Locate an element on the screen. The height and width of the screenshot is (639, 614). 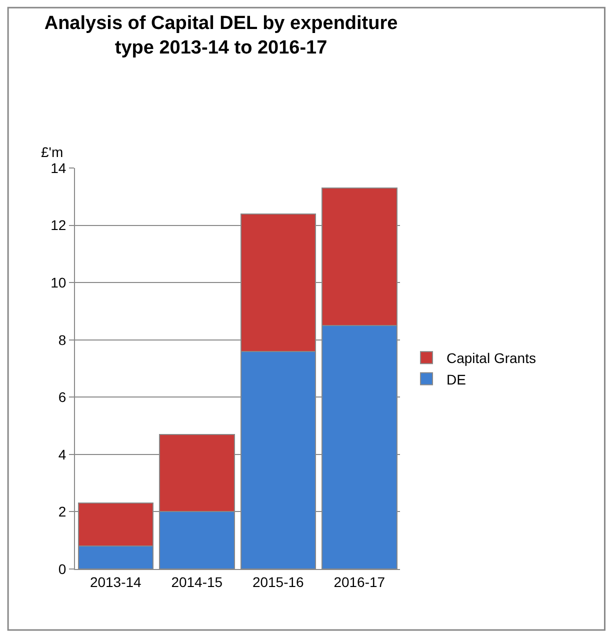
y-tick-label: 4 is located at coordinates (62, 454).